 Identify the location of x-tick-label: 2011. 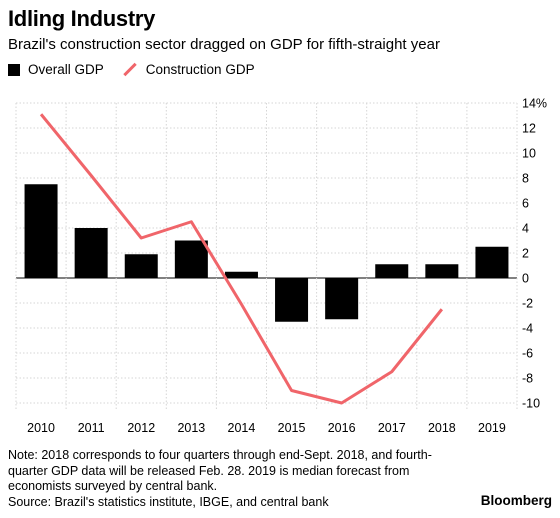
(91, 428).